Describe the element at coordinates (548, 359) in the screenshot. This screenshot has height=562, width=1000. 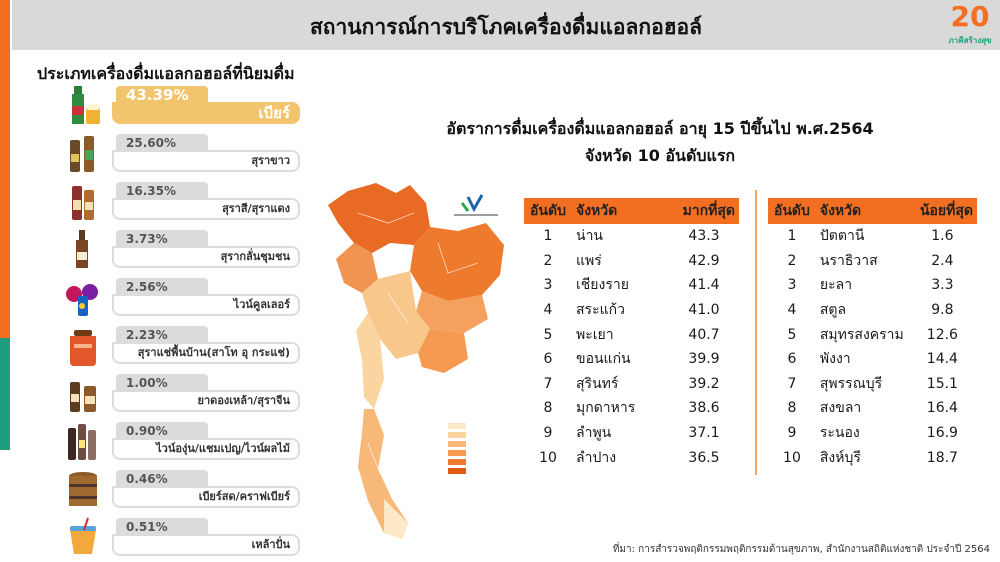
I see `rank-cell: 6` at that location.